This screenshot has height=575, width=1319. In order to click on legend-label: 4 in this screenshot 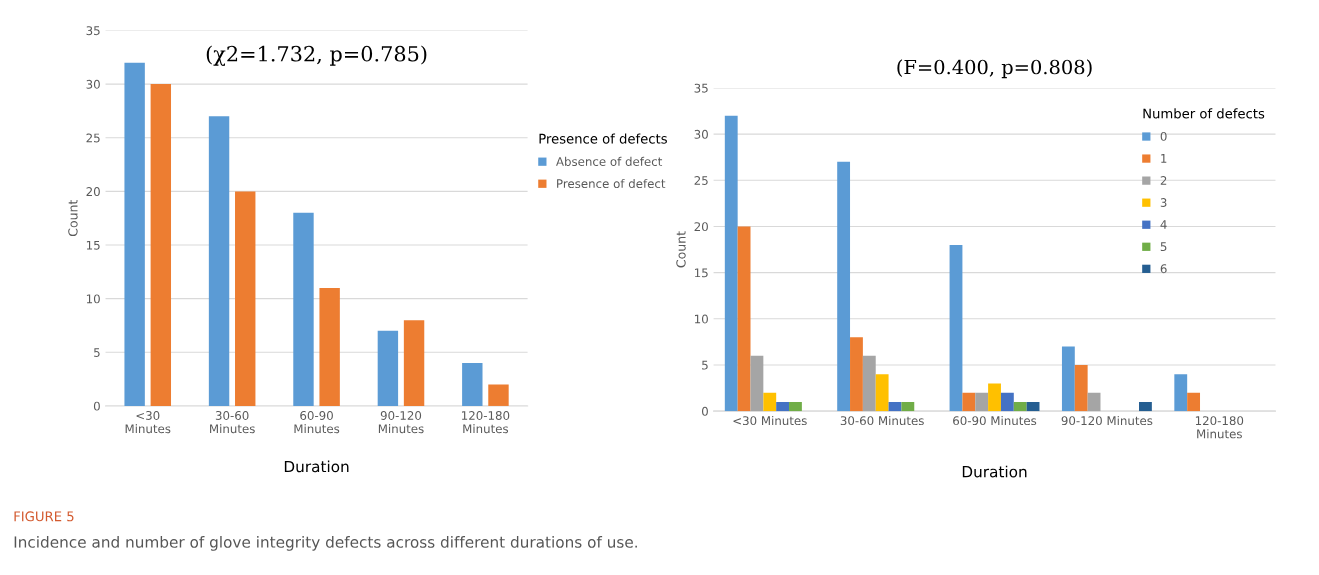, I will do `click(1163, 224)`.